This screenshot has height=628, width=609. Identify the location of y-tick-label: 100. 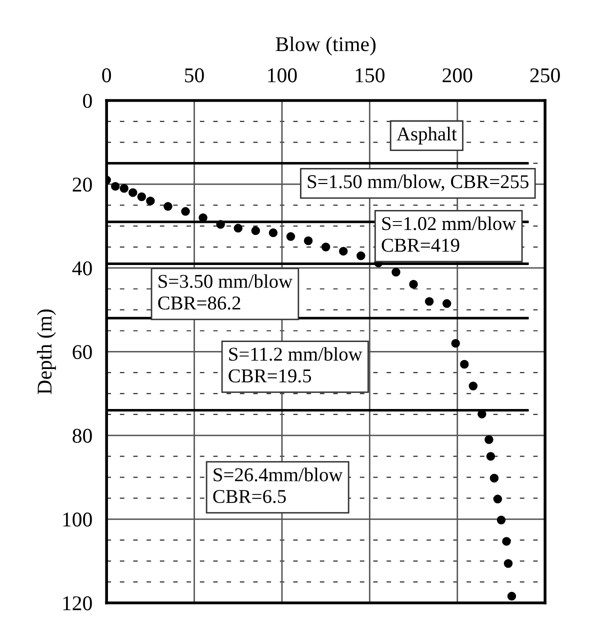
(77, 519).